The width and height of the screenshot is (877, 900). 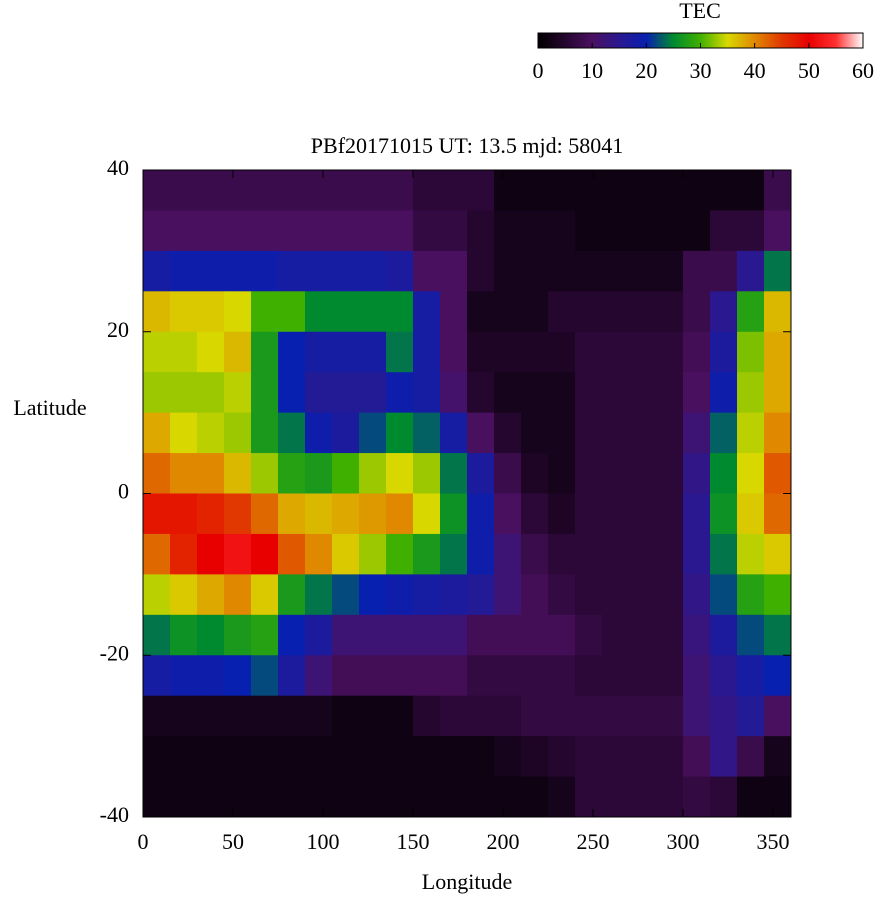 I want to click on x-tick-label: 200, so click(x=503, y=841).